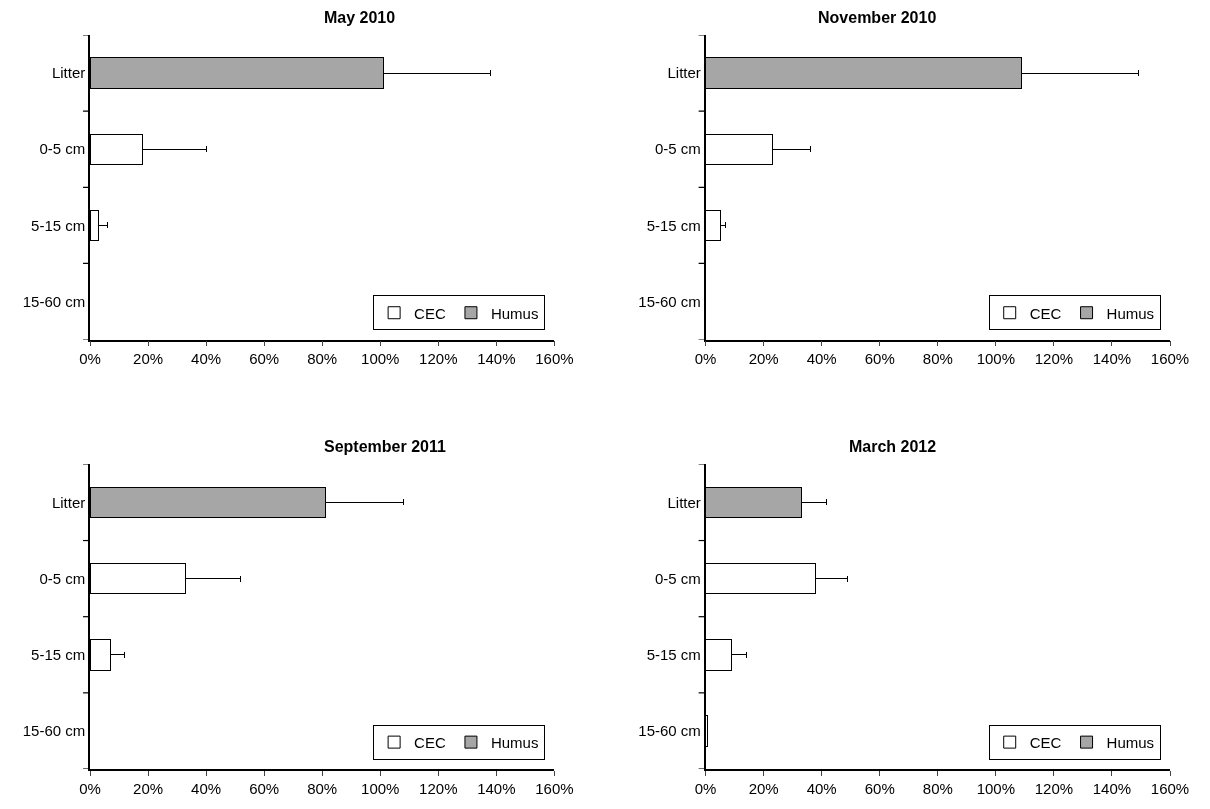  Describe the element at coordinates (385, 446) in the screenshot. I see `chart-title: September 2011` at that location.